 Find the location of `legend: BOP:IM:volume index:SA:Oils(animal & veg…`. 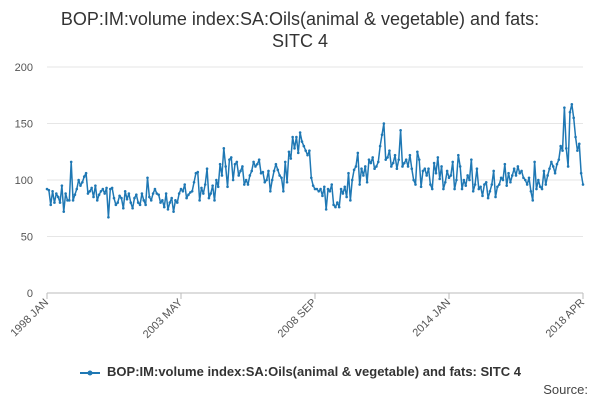

legend: BOP:IM:volume index:SA:Oils(animal & veg… is located at coordinates (300, 371).